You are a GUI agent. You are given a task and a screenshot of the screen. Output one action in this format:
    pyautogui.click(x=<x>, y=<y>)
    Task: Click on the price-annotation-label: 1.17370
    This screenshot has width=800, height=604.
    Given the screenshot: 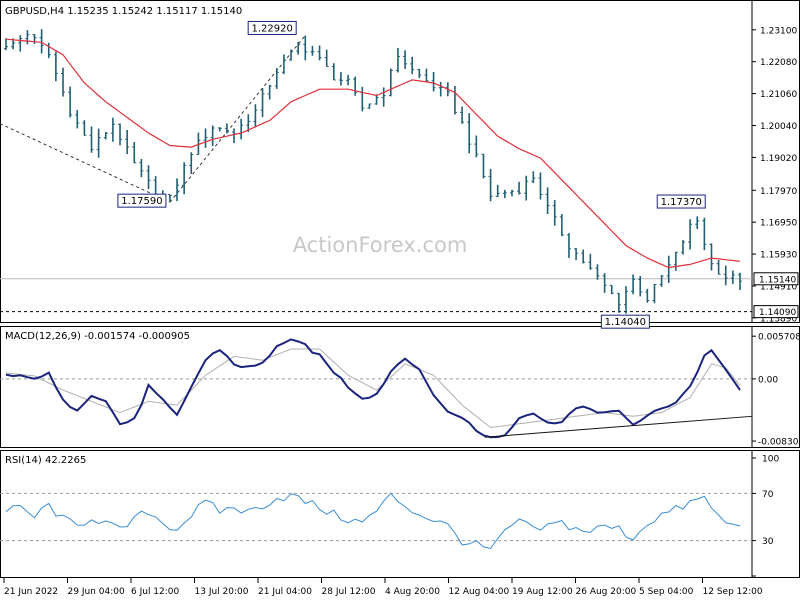 What is the action you would take?
    pyautogui.click(x=681, y=202)
    